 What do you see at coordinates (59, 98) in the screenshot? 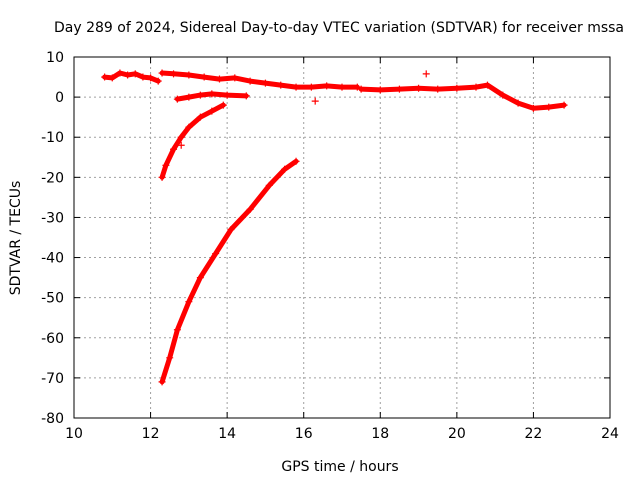
I see `y-tick-label: 0` at bounding box center [59, 98].